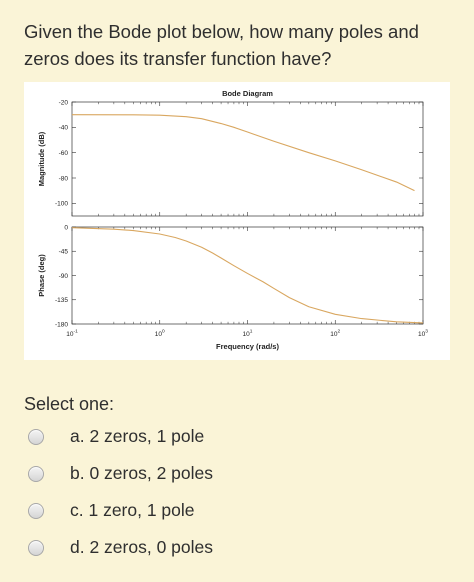 The width and height of the screenshot is (474, 582). What do you see at coordinates (64, 276) in the screenshot?
I see `phase-y-tick-label: -90` at bounding box center [64, 276].